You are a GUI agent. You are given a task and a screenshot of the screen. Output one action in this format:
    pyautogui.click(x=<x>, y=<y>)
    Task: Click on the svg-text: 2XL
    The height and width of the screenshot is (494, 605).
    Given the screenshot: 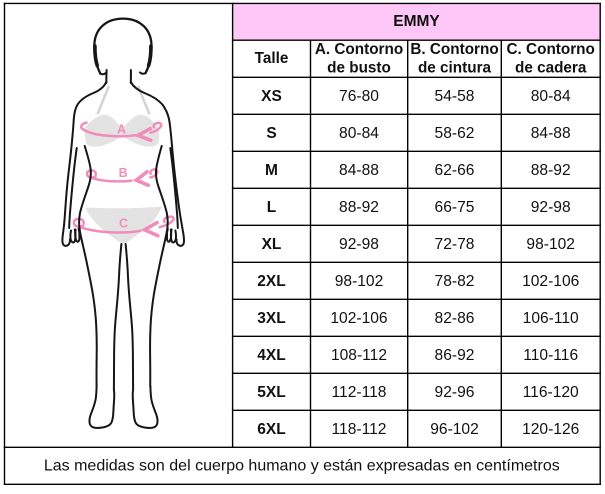 What is the action you would take?
    pyautogui.click(x=271, y=281)
    